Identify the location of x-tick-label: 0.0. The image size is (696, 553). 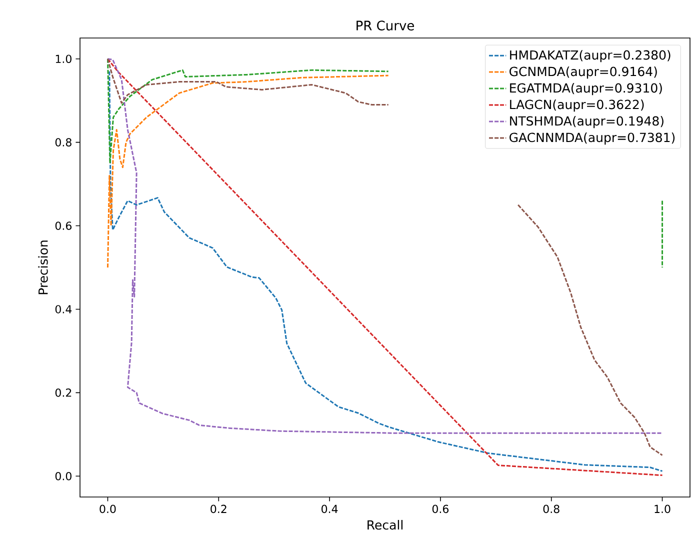
(108, 509).